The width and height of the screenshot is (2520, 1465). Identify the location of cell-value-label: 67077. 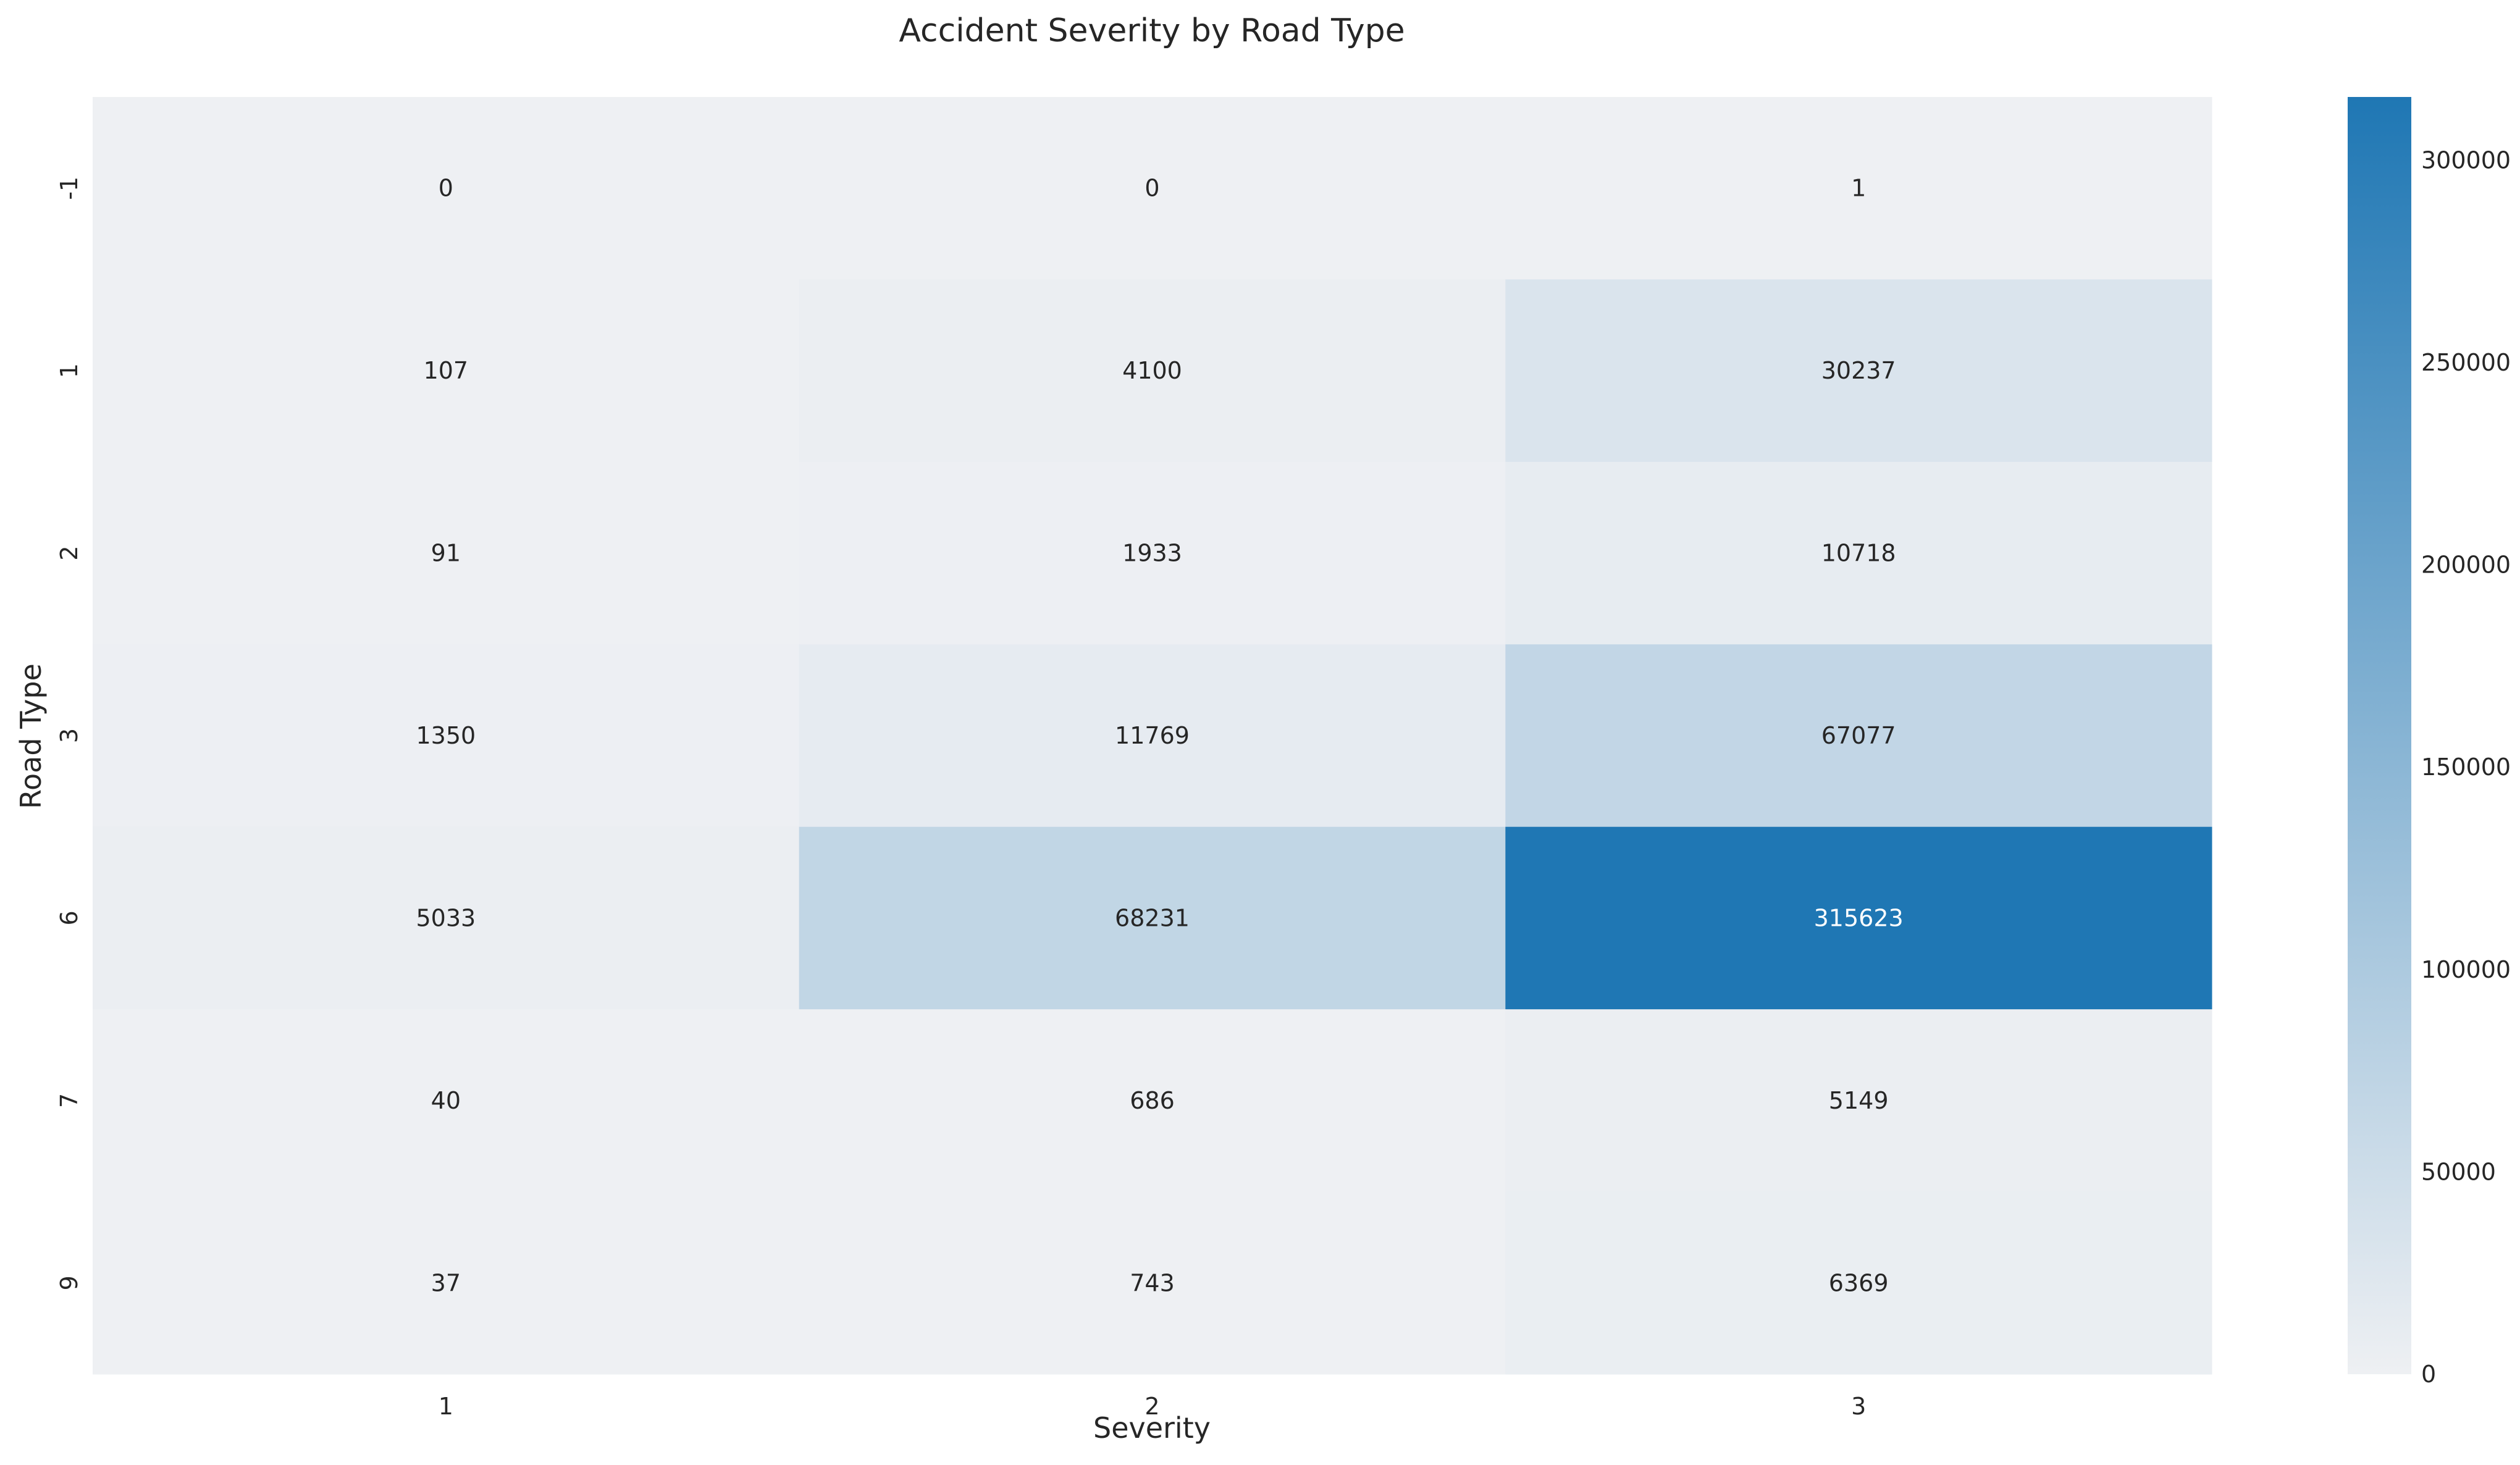
(1858, 735).